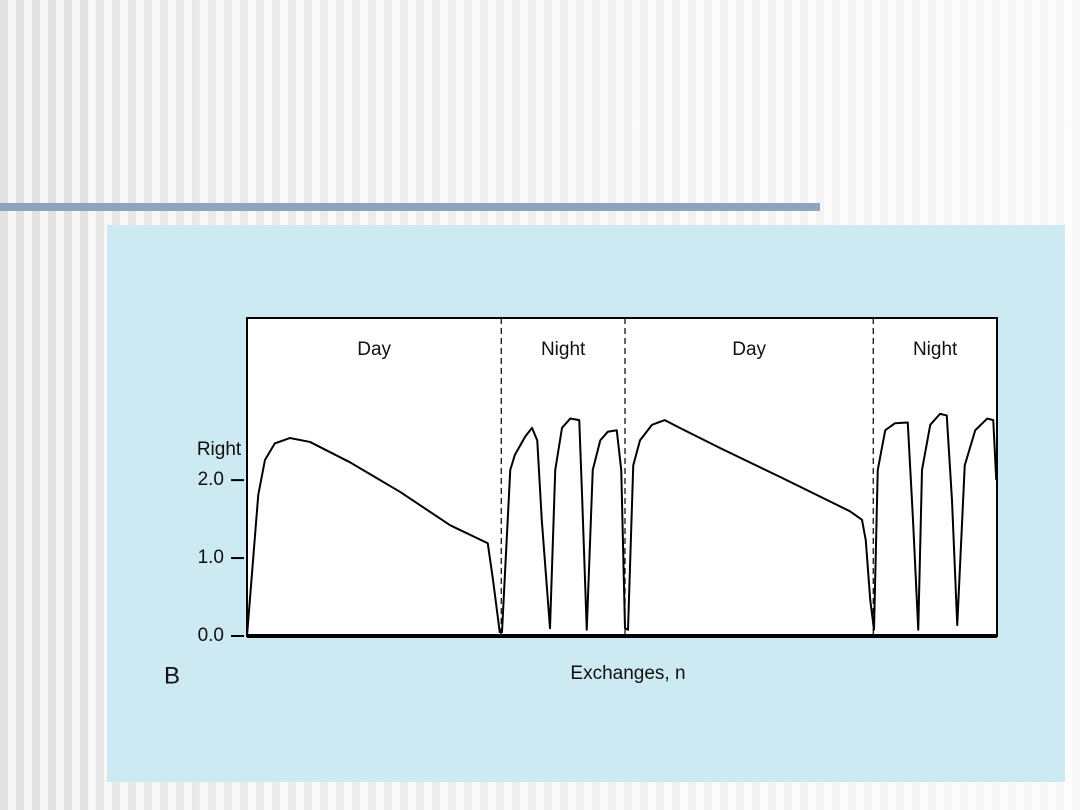  What do you see at coordinates (172, 675) in the screenshot?
I see `panel-label: B` at bounding box center [172, 675].